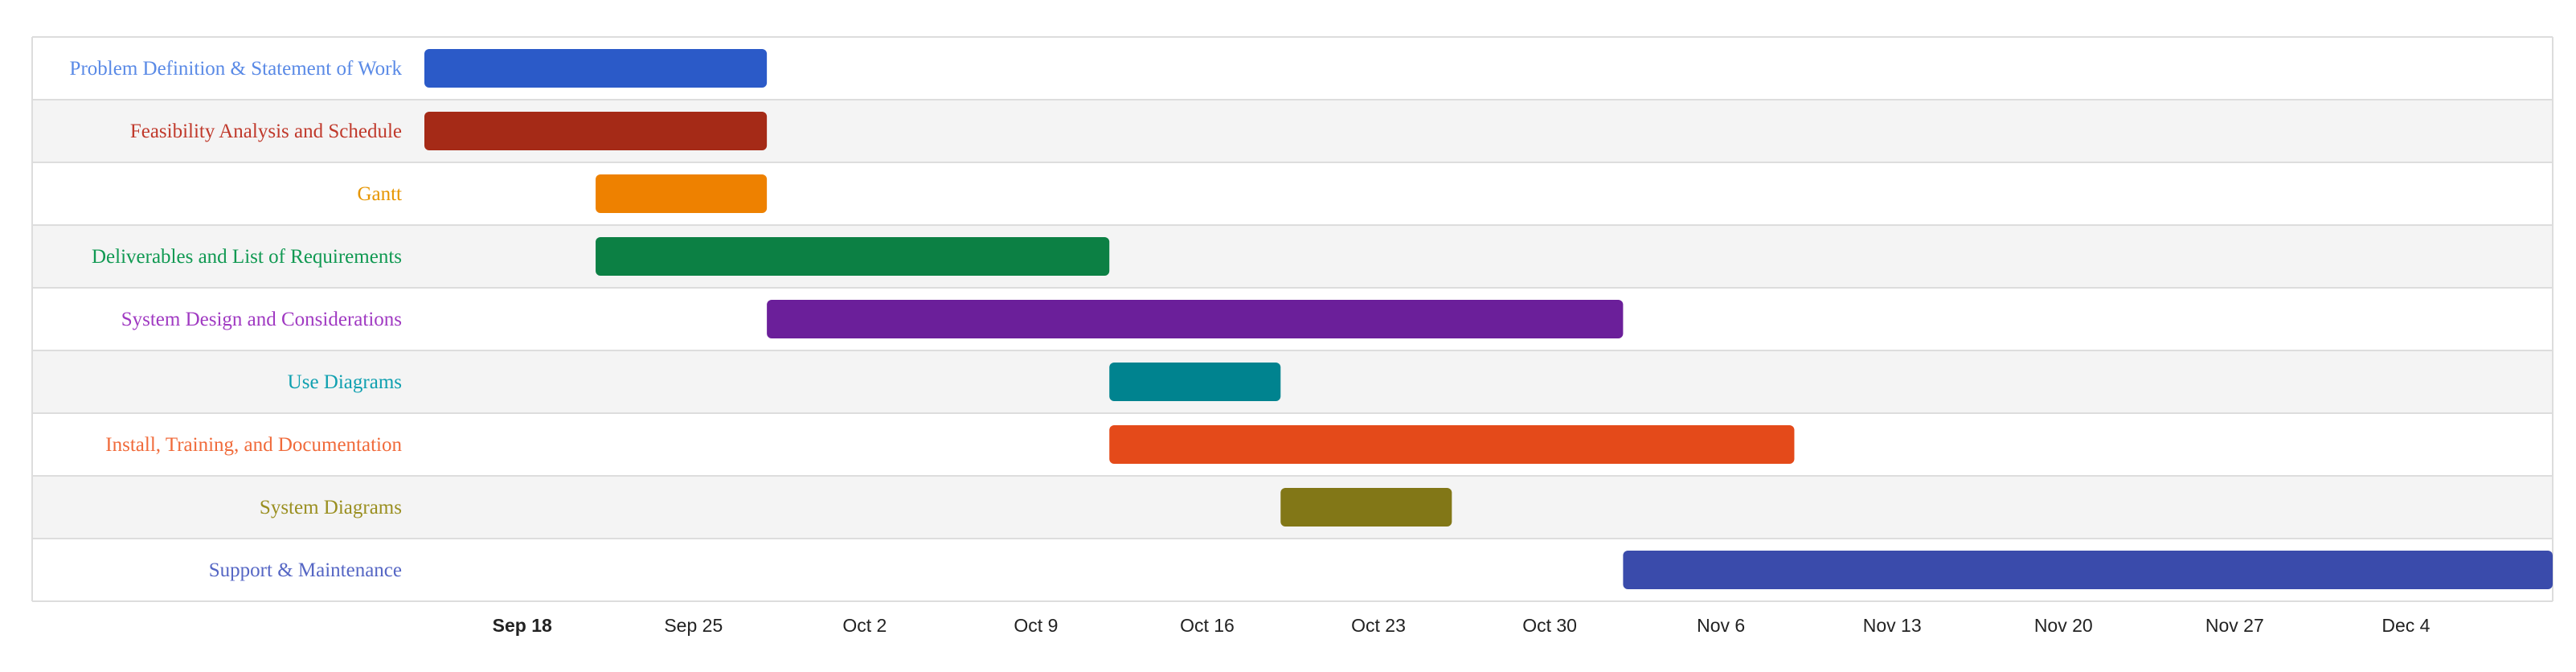 The width and height of the screenshot is (2576, 672). Describe the element at coordinates (266, 131) in the screenshot. I see `task-label: Feasibility Analysis and Schedule` at that location.